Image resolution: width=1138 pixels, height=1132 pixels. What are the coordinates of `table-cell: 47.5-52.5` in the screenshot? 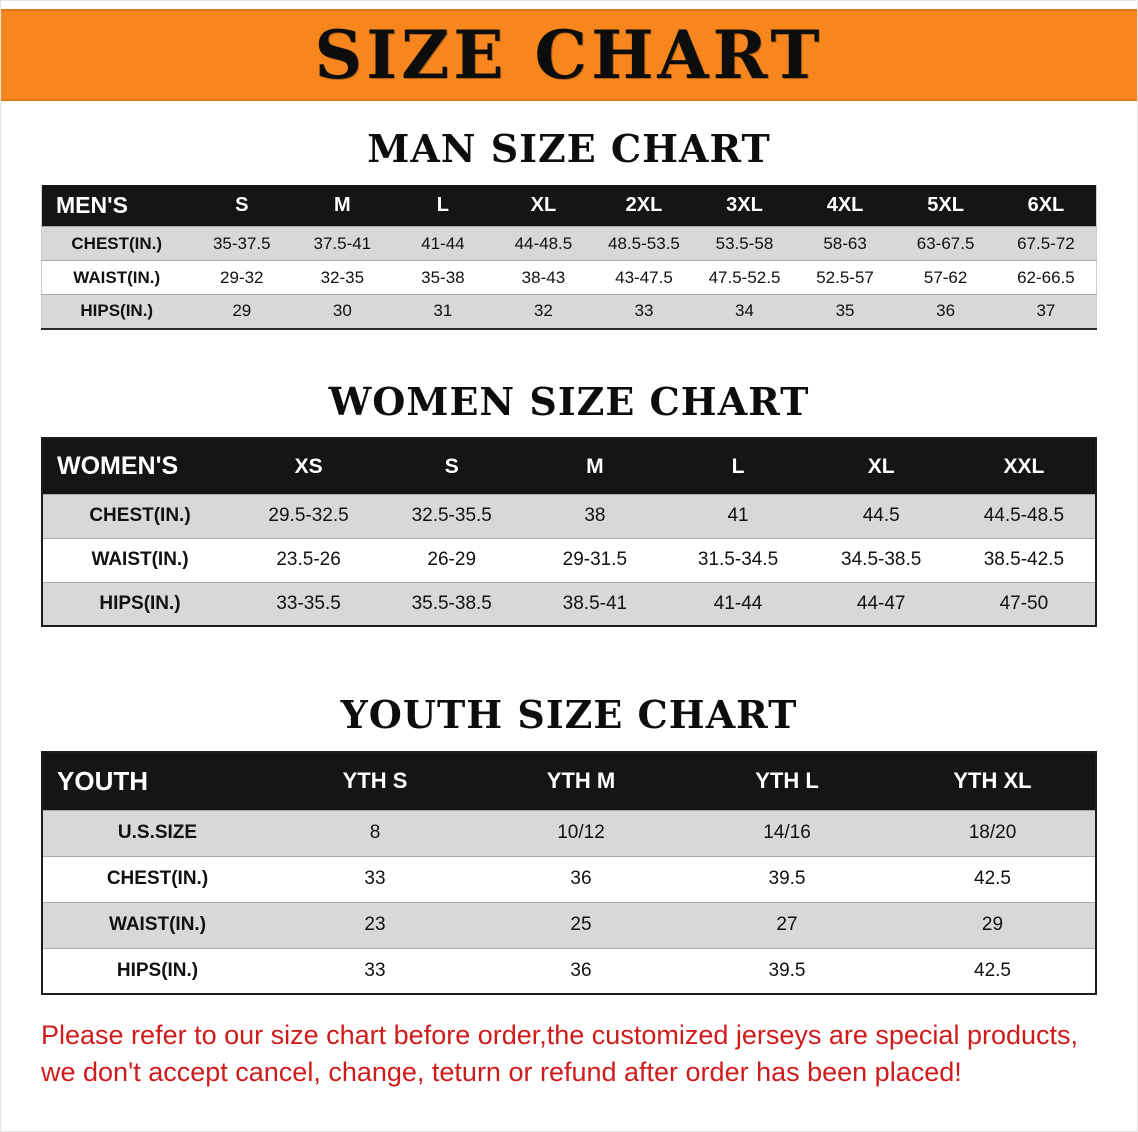 It's located at (744, 277).